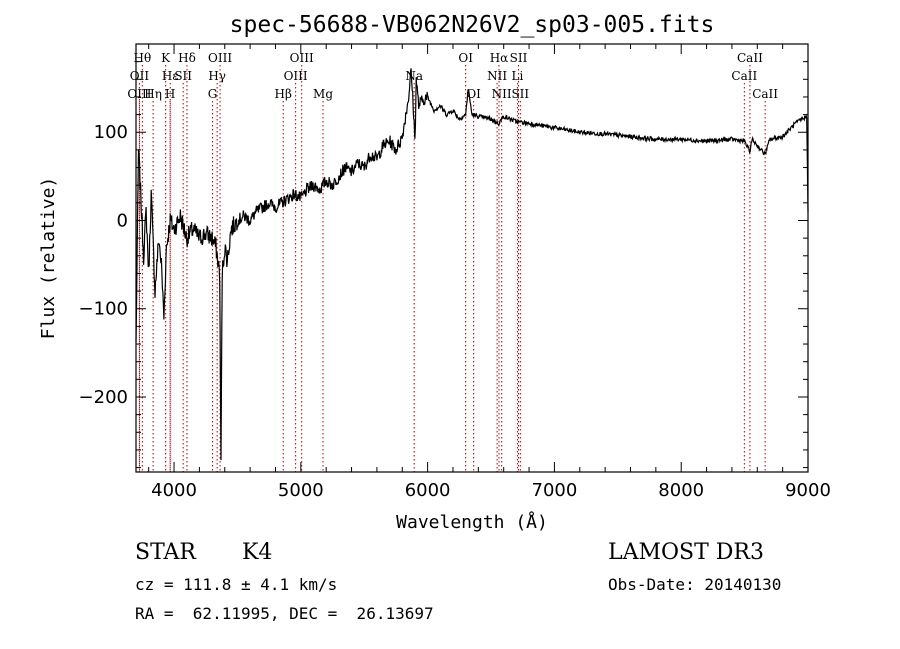 This screenshot has width=900, height=649. Describe the element at coordinates (808, 490) in the screenshot. I see `x-tick-label-5: 9000` at that location.